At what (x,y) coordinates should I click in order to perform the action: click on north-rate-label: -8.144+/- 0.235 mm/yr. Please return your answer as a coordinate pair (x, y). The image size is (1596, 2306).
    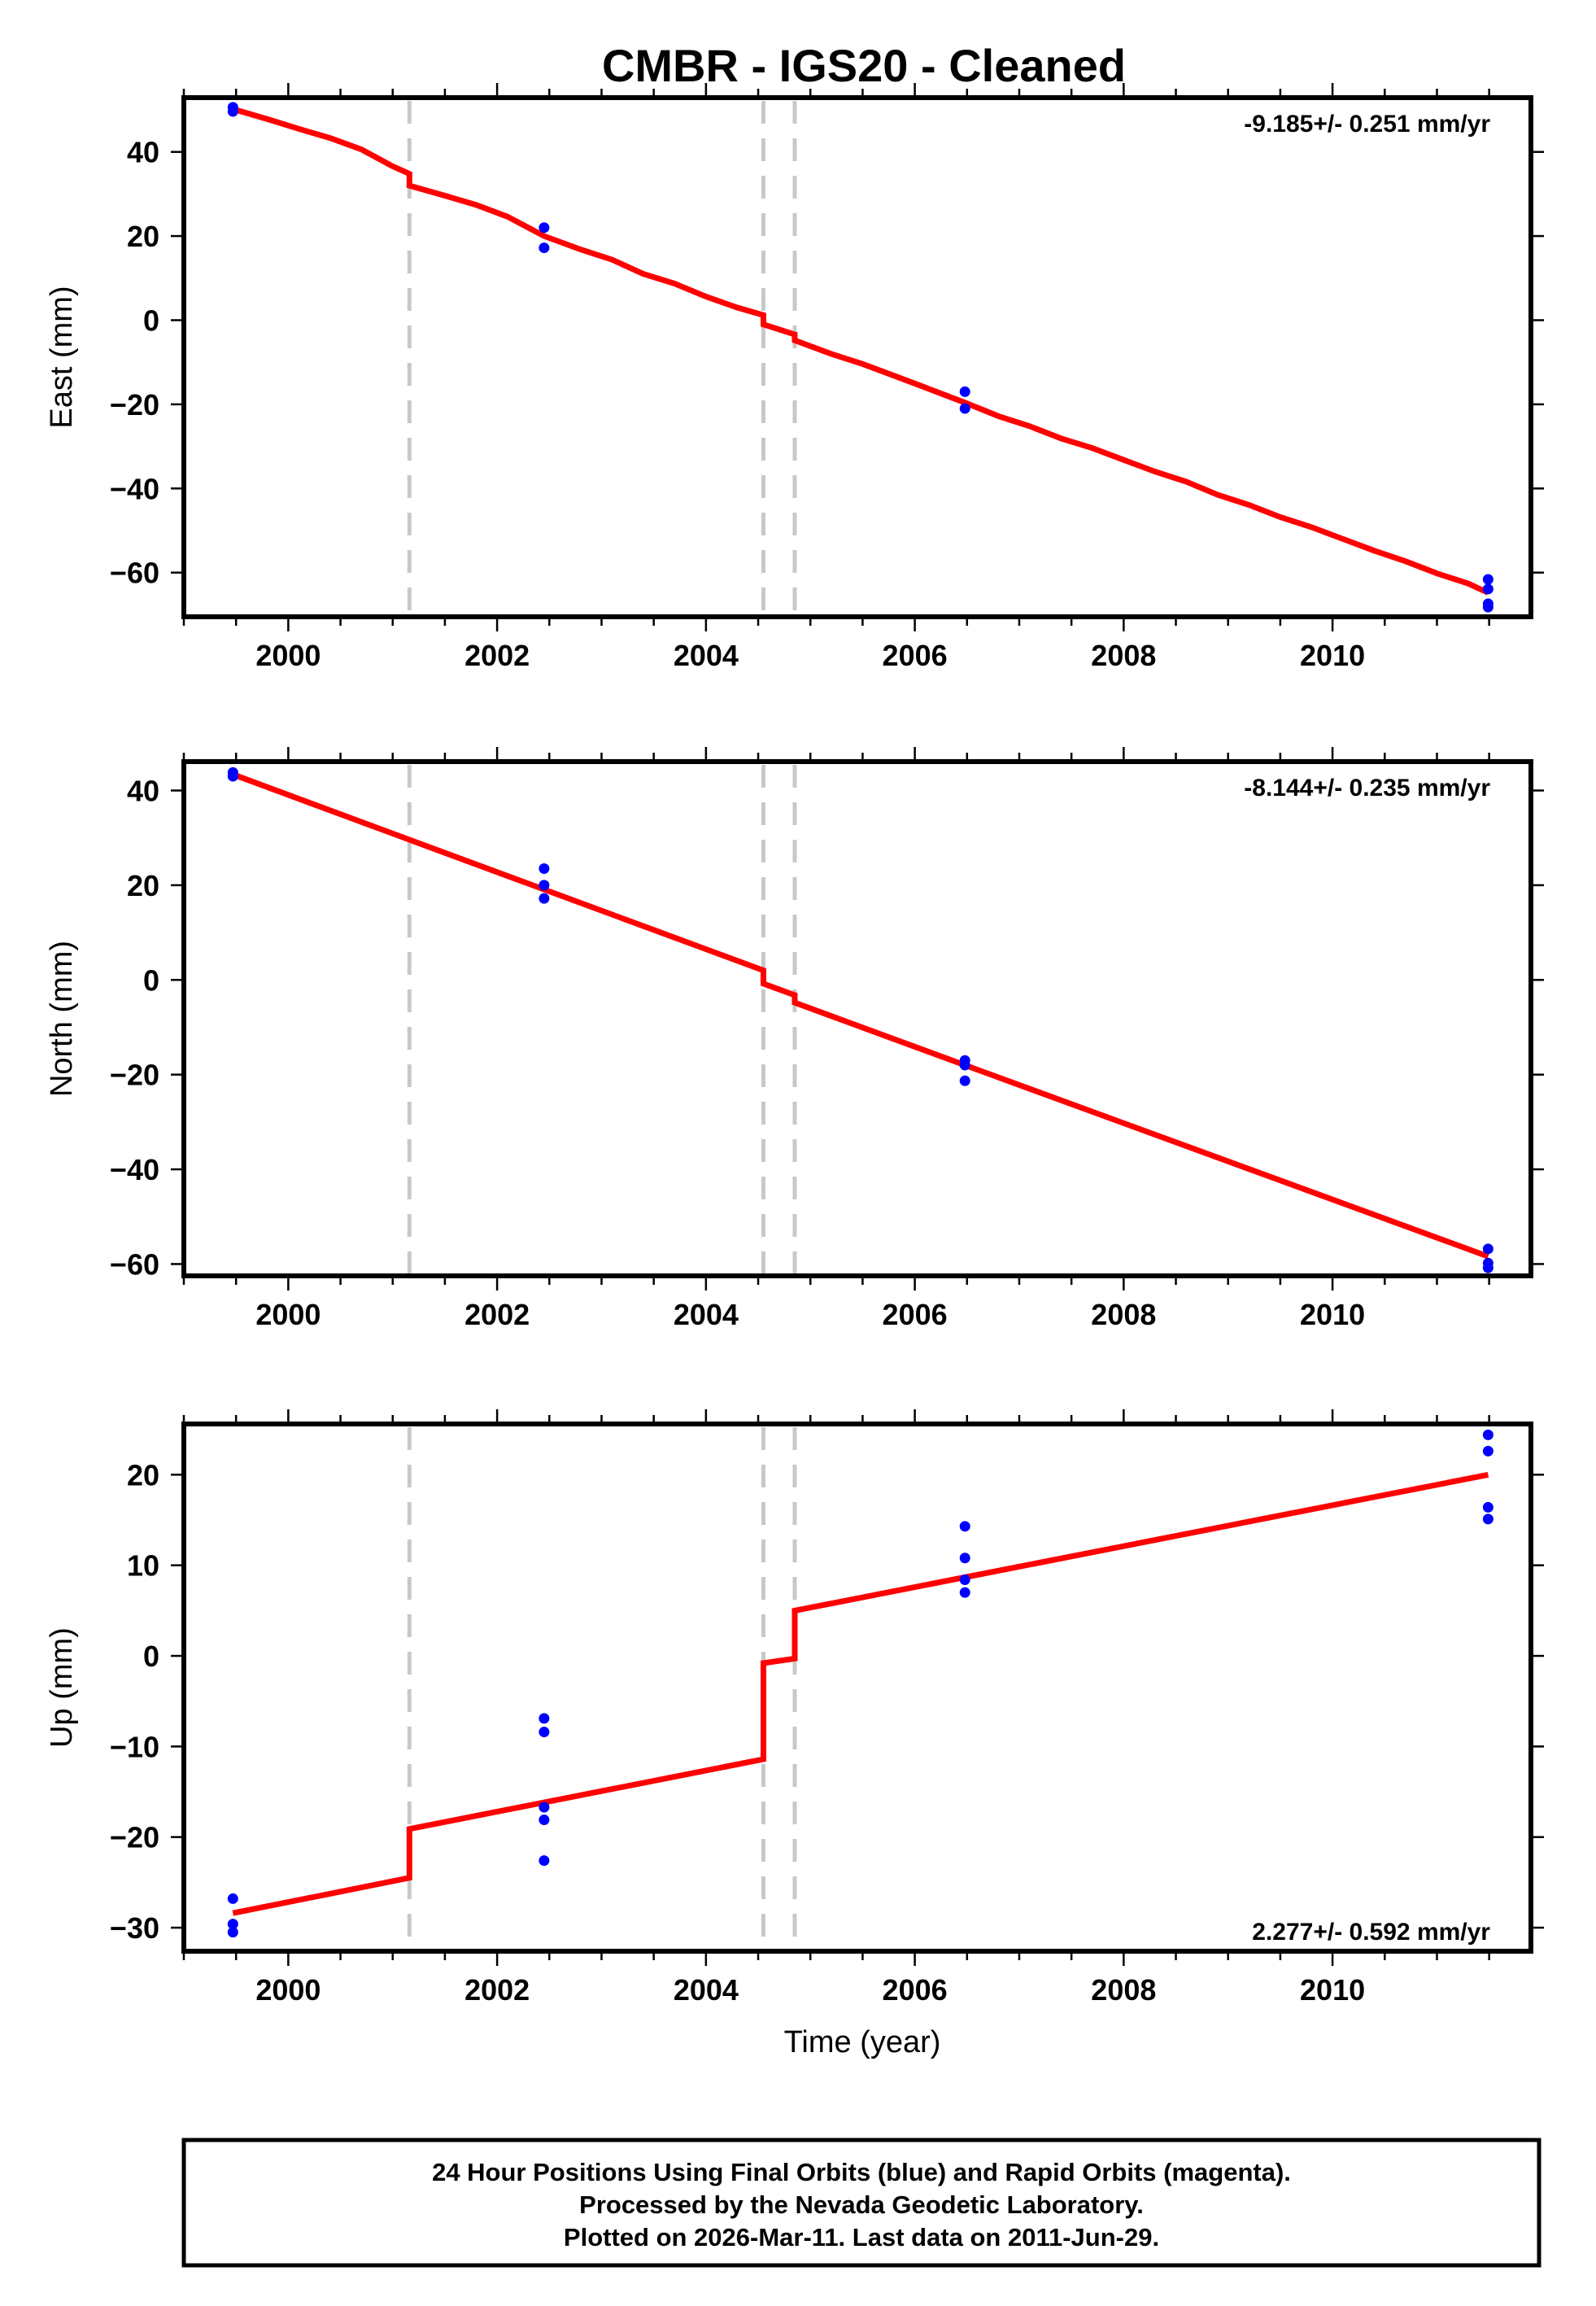
    Looking at the image, I should click on (1367, 788).